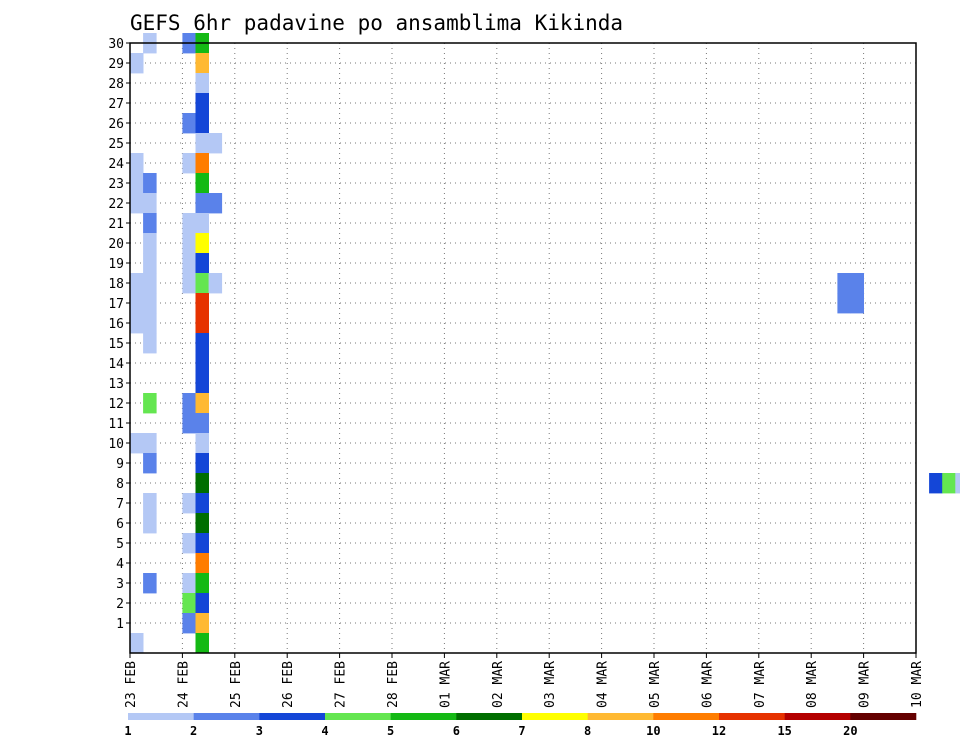 The image size is (960, 742). What do you see at coordinates (116, 284) in the screenshot?
I see `y-tick-label: 18` at bounding box center [116, 284].